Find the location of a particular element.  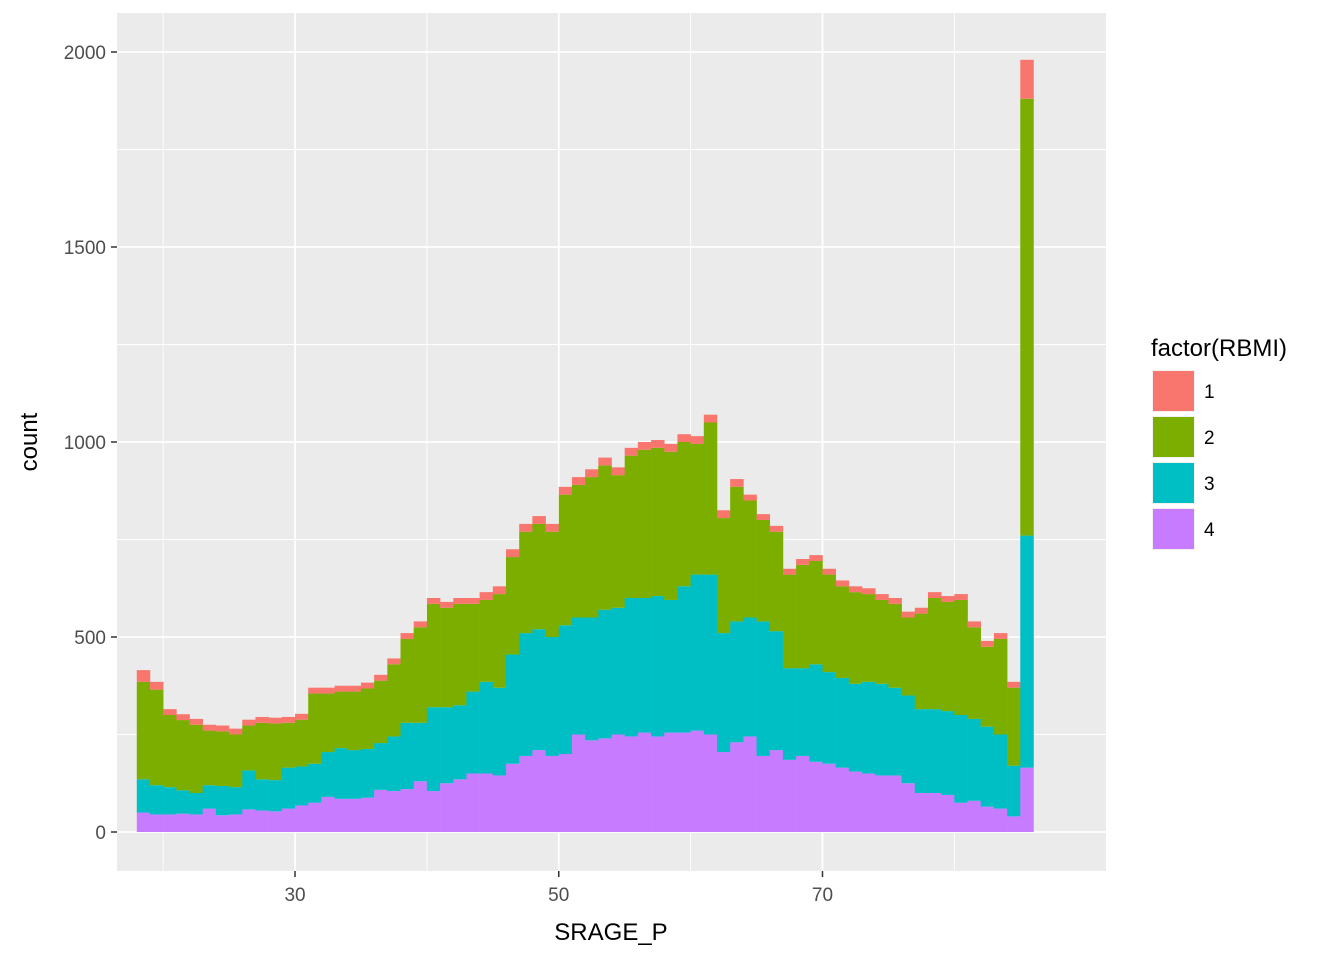

legend-label-3: 3 is located at coordinates (1209, 484).